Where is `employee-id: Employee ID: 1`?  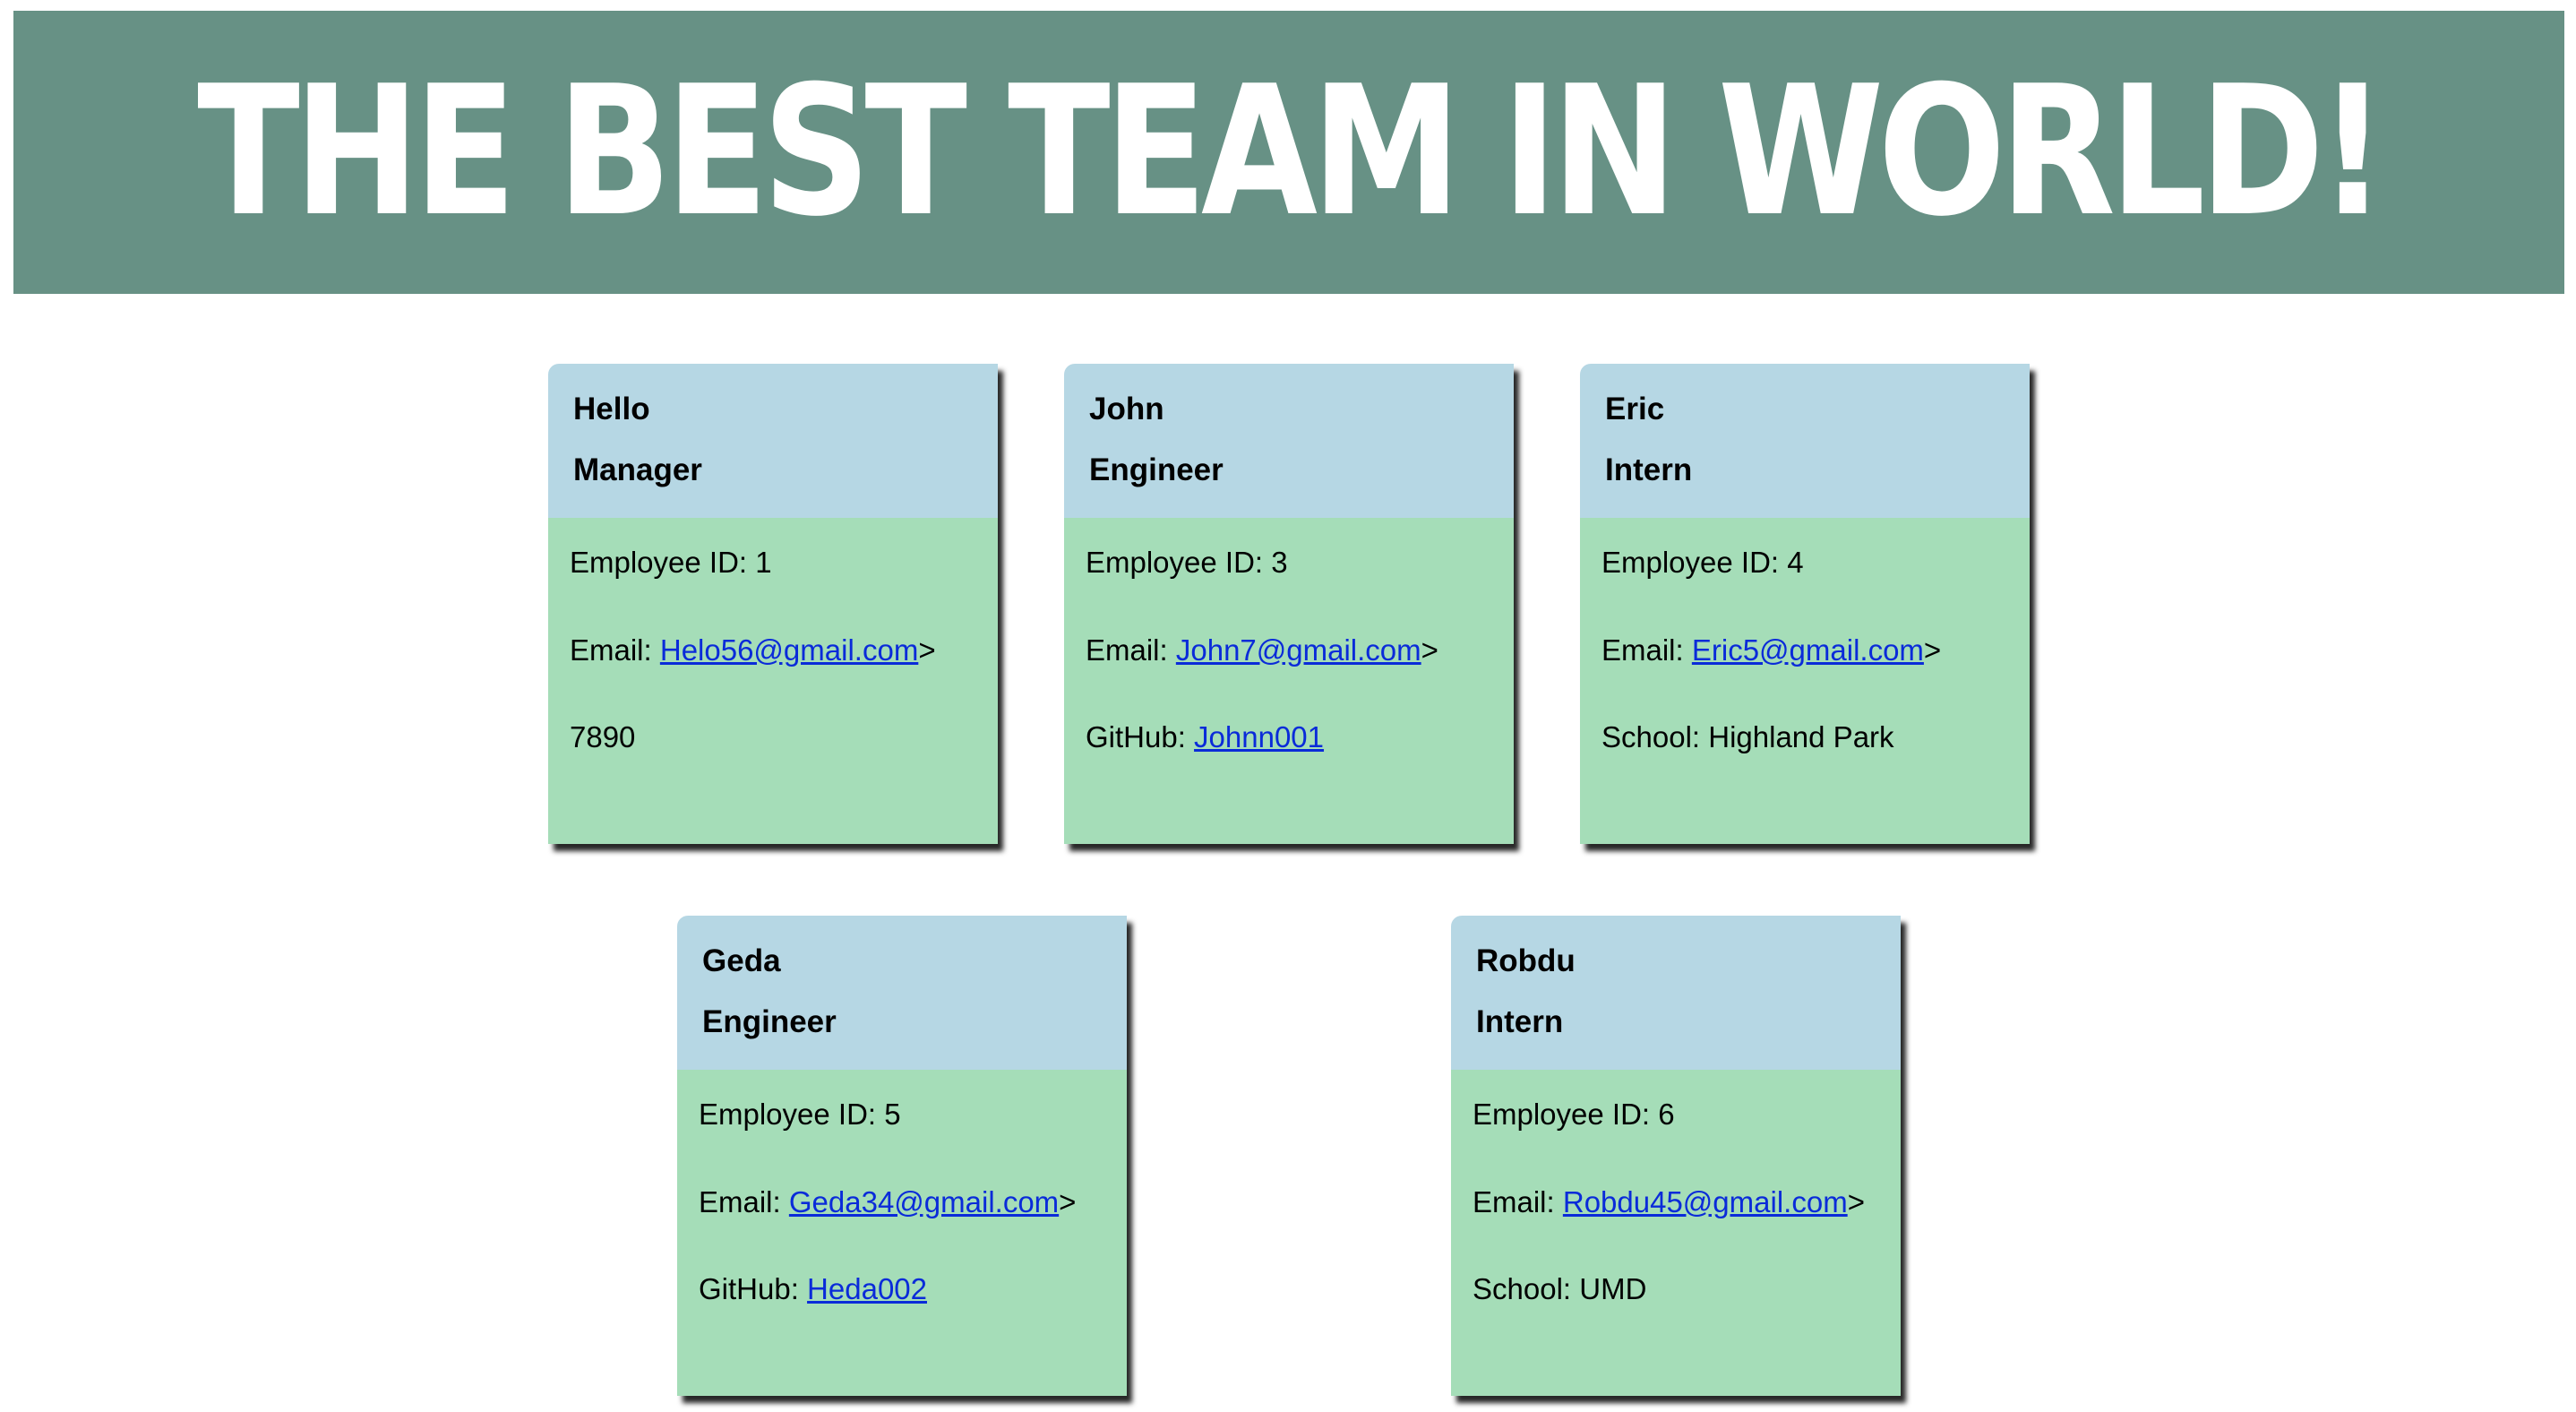 employee-id: Employee ID: 1 is located at coordinates (671, 562).